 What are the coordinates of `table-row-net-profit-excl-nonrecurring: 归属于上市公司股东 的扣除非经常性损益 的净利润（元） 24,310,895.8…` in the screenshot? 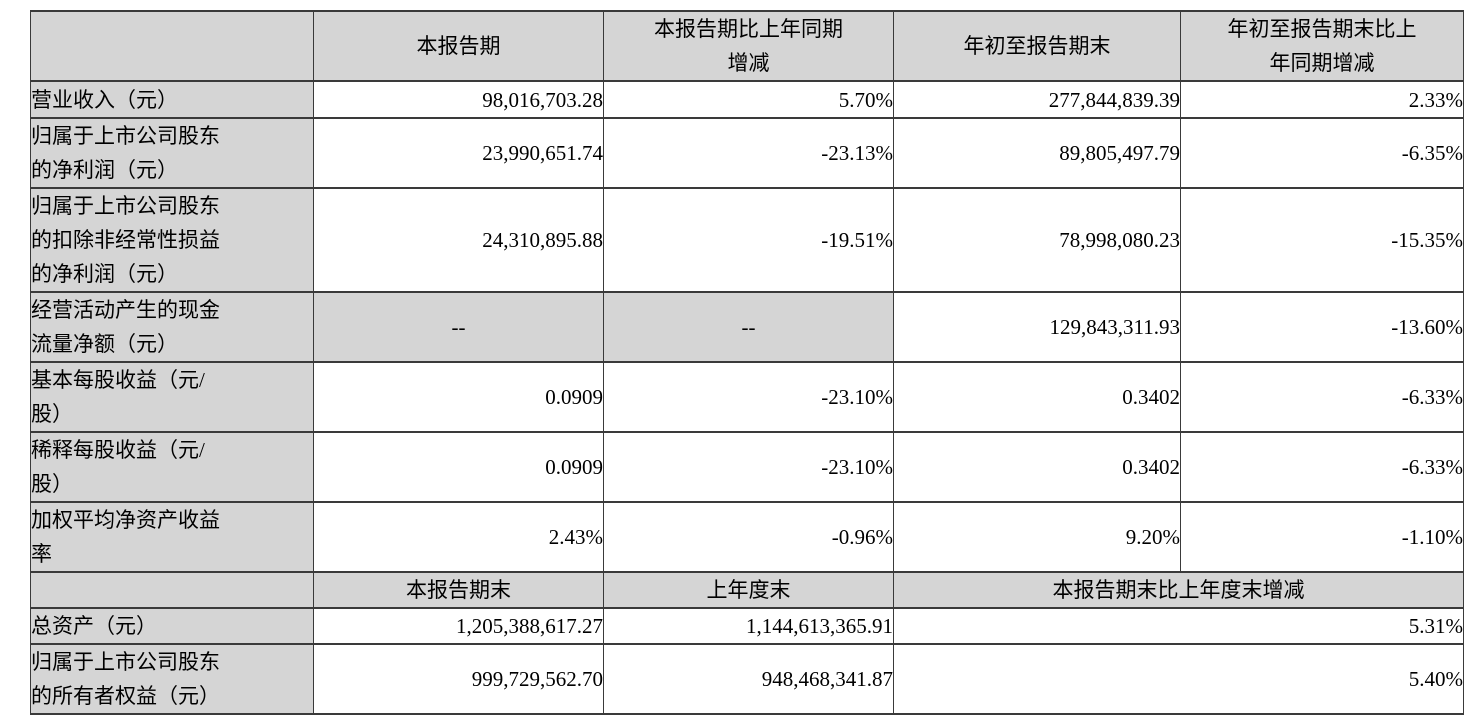 It's located at (747, 240).